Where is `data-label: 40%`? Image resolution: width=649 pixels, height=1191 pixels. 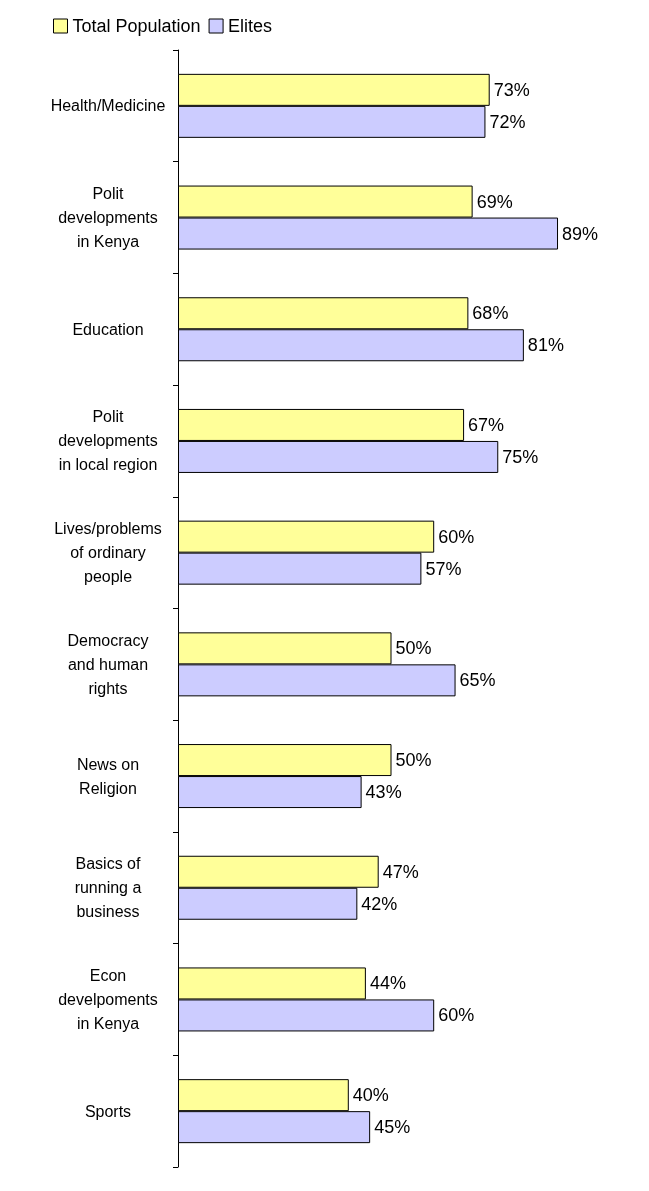
data-label: 40% is located at coordinates (370, 1095).